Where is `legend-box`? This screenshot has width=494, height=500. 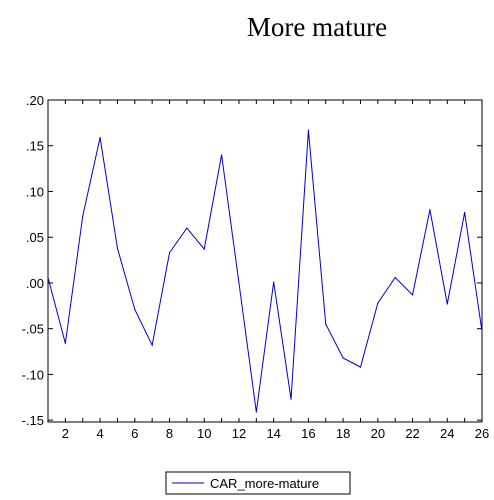 legend-box is located at coordinates (258, 483).